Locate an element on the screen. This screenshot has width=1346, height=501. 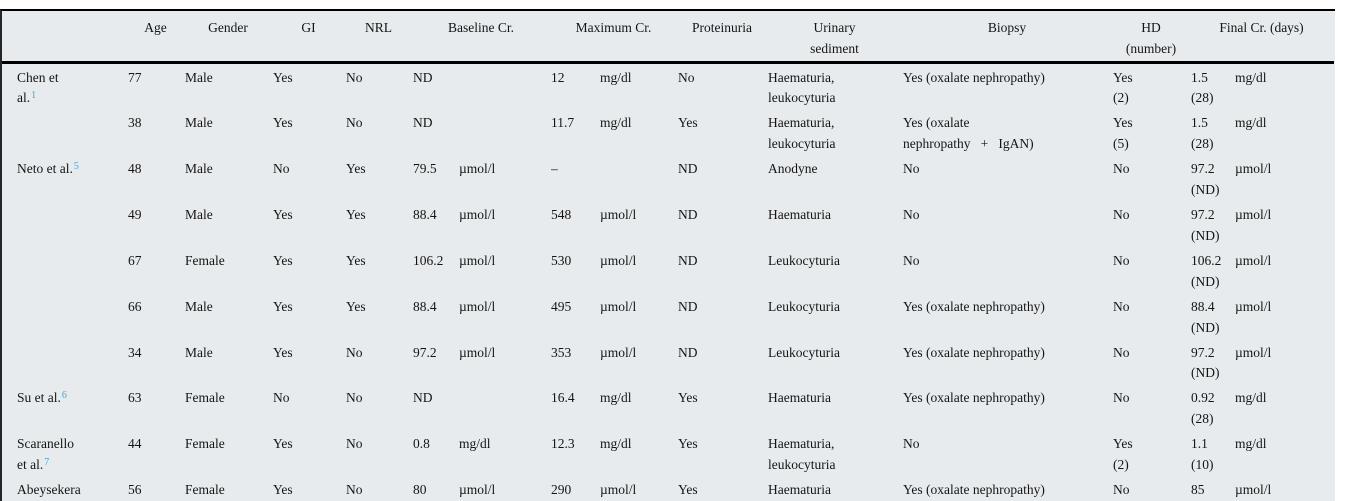
baseline-value: 88.4 is located at coordinates (425, 306).